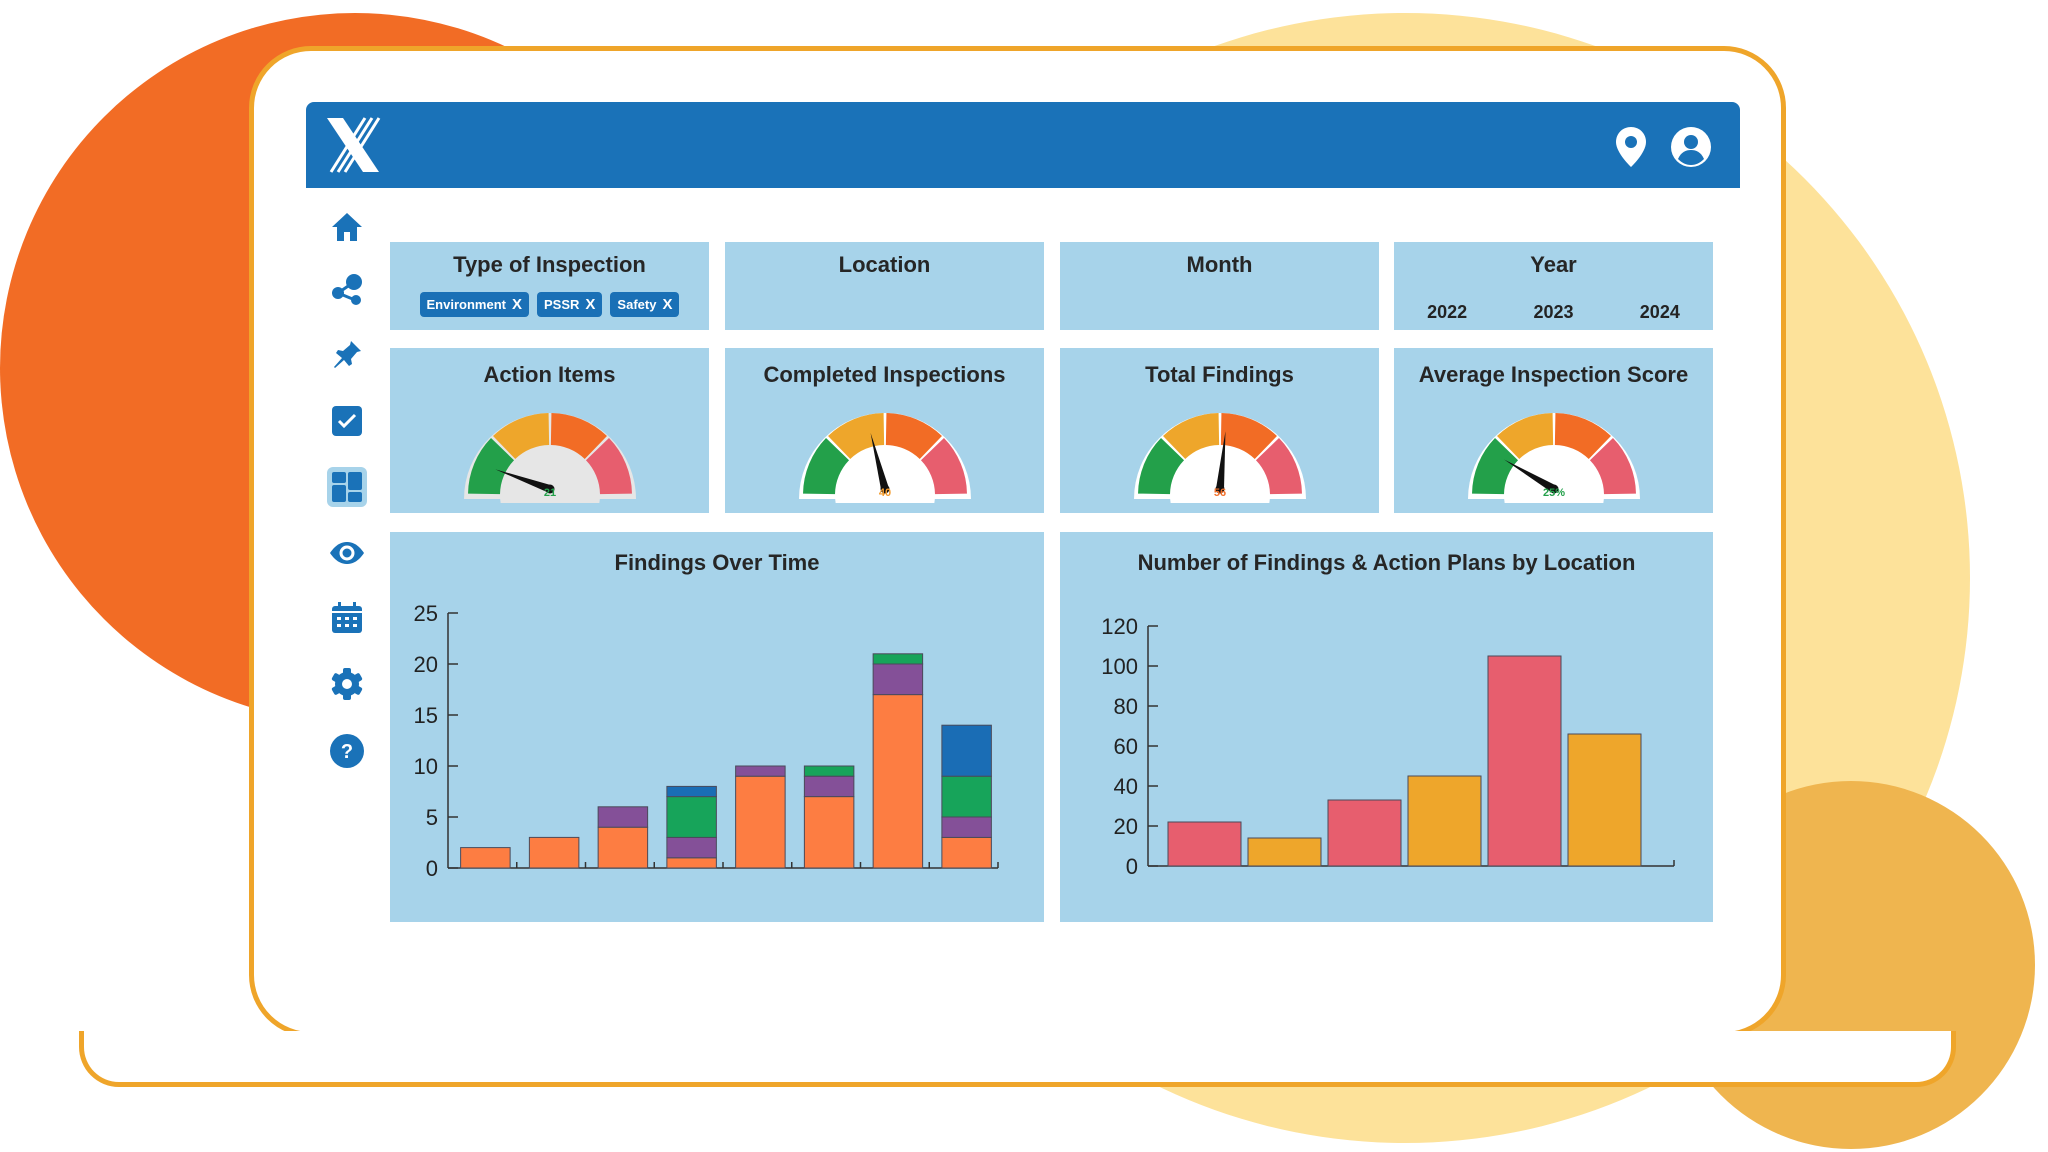 Image resolution: width=2048 pixels, height=1152 pixels. I want to click on filter-tag-environment: Environment X, so click(474, 304).